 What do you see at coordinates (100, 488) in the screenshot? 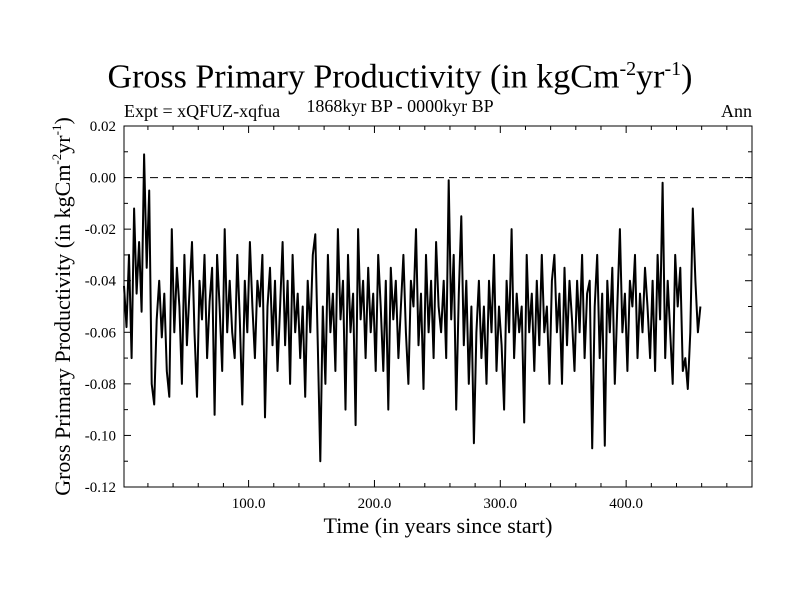
I see `y-tick-label: -0.12` at bounding box center [100, 488].